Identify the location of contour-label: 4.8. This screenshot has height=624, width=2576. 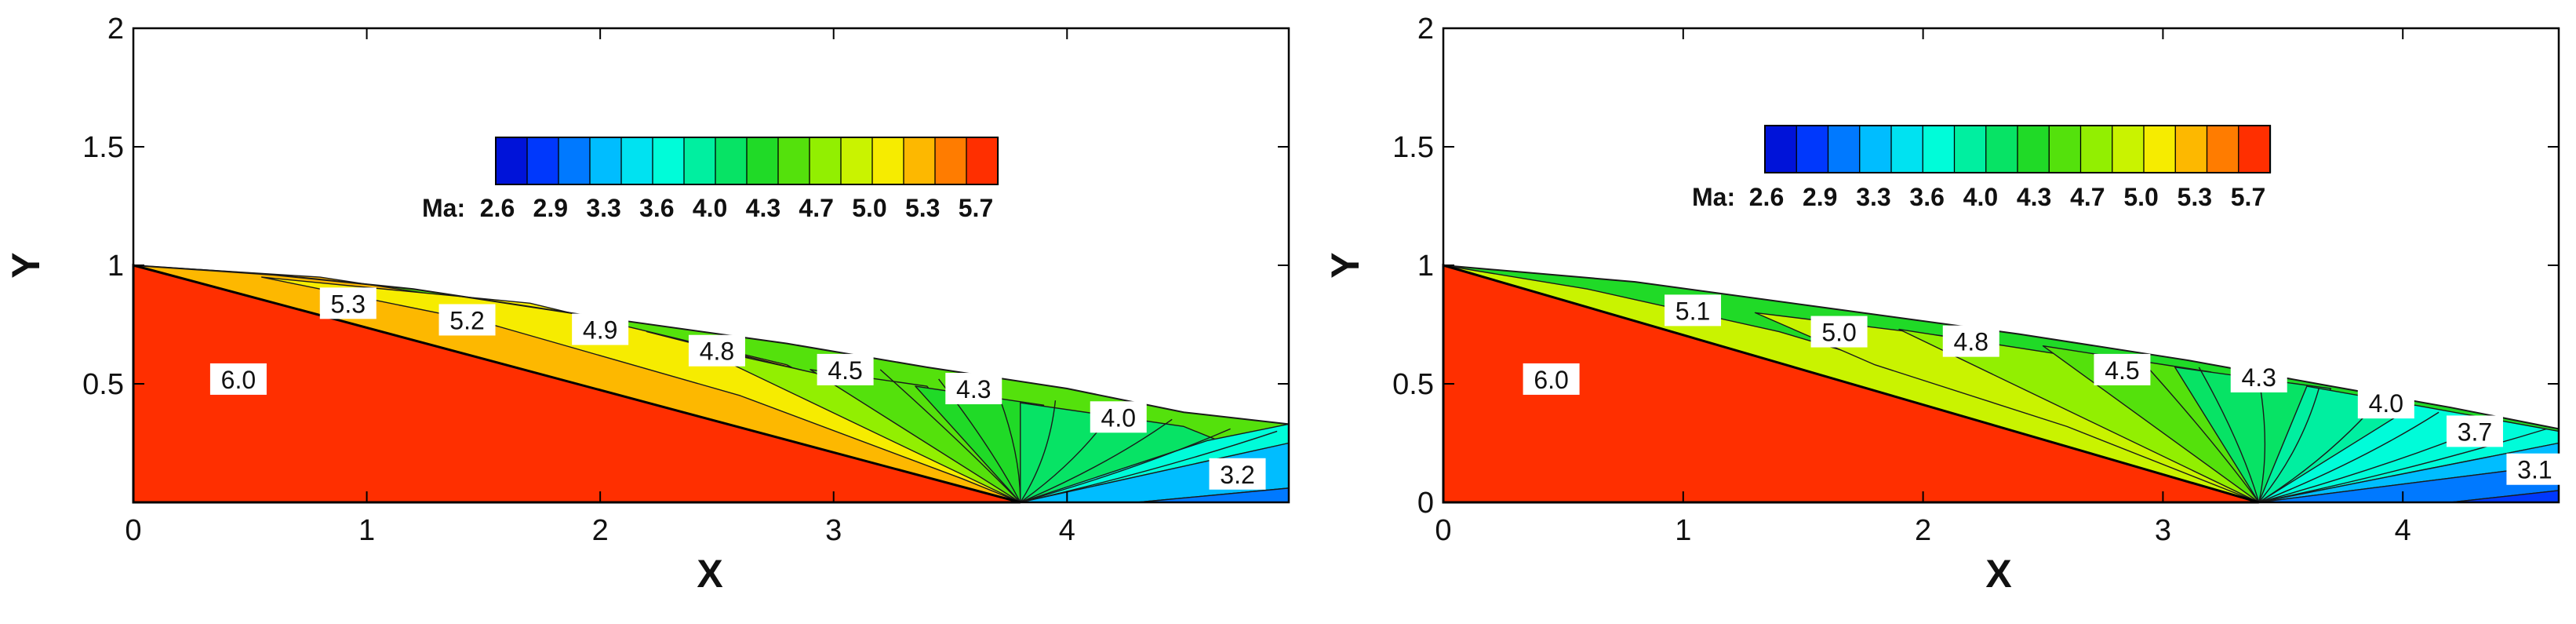
(717, 352).